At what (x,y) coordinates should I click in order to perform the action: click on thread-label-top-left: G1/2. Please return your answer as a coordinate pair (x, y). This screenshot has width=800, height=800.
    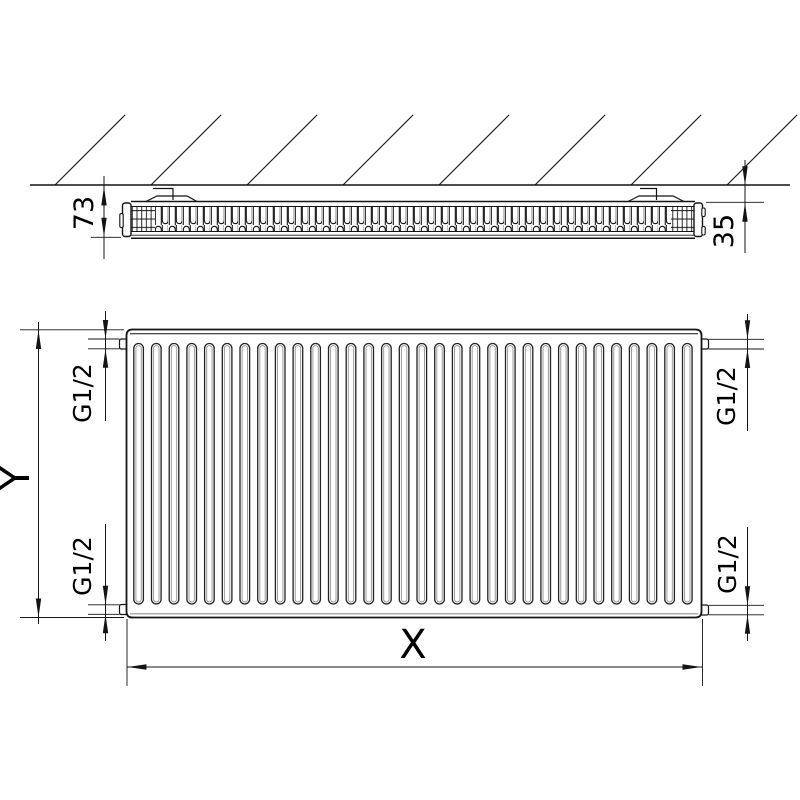
    Looking at the image, I should click on (82, 393).